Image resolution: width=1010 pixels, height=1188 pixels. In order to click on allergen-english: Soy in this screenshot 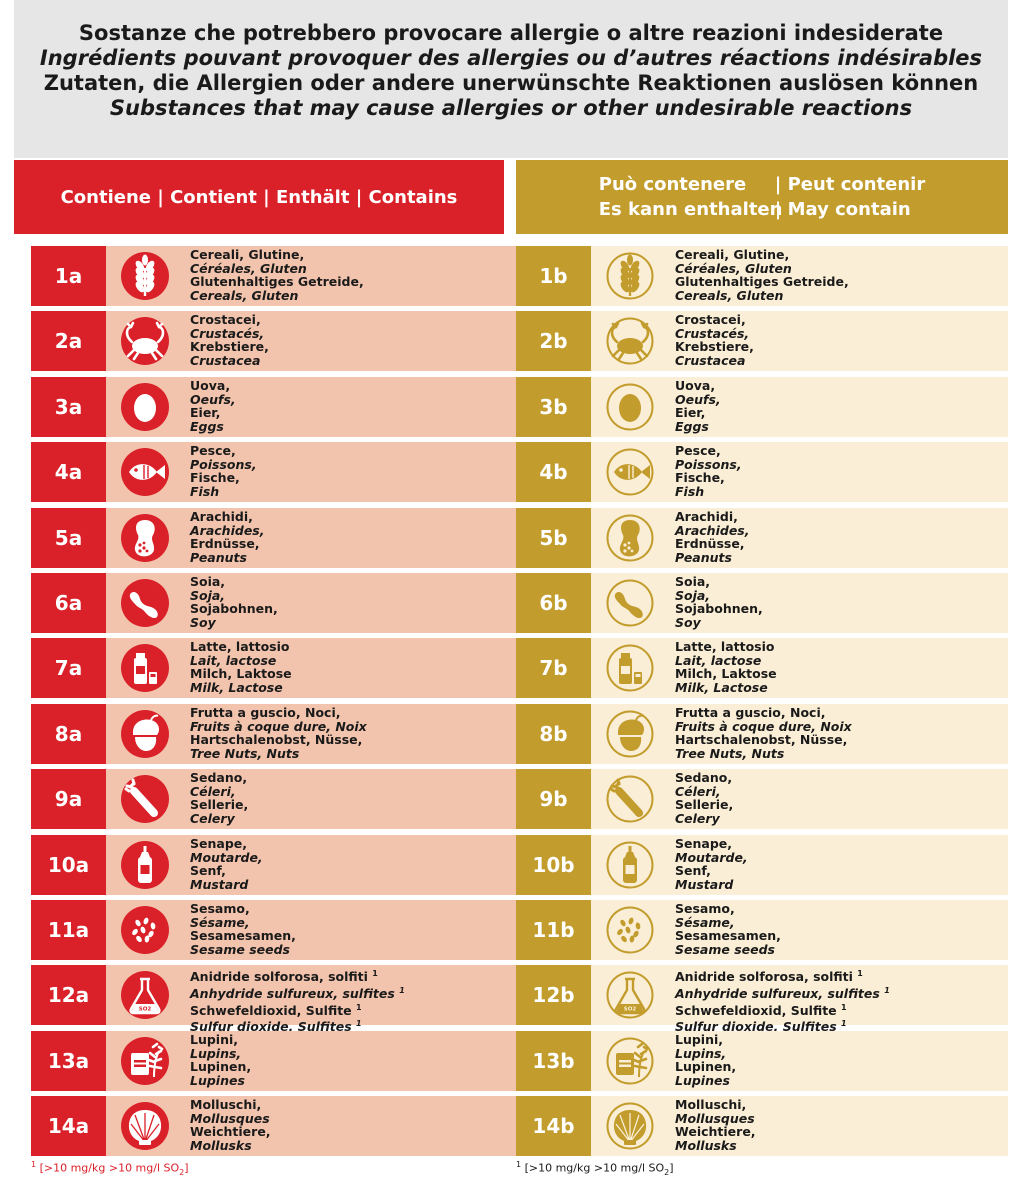, I will do `click(688, 622)`.